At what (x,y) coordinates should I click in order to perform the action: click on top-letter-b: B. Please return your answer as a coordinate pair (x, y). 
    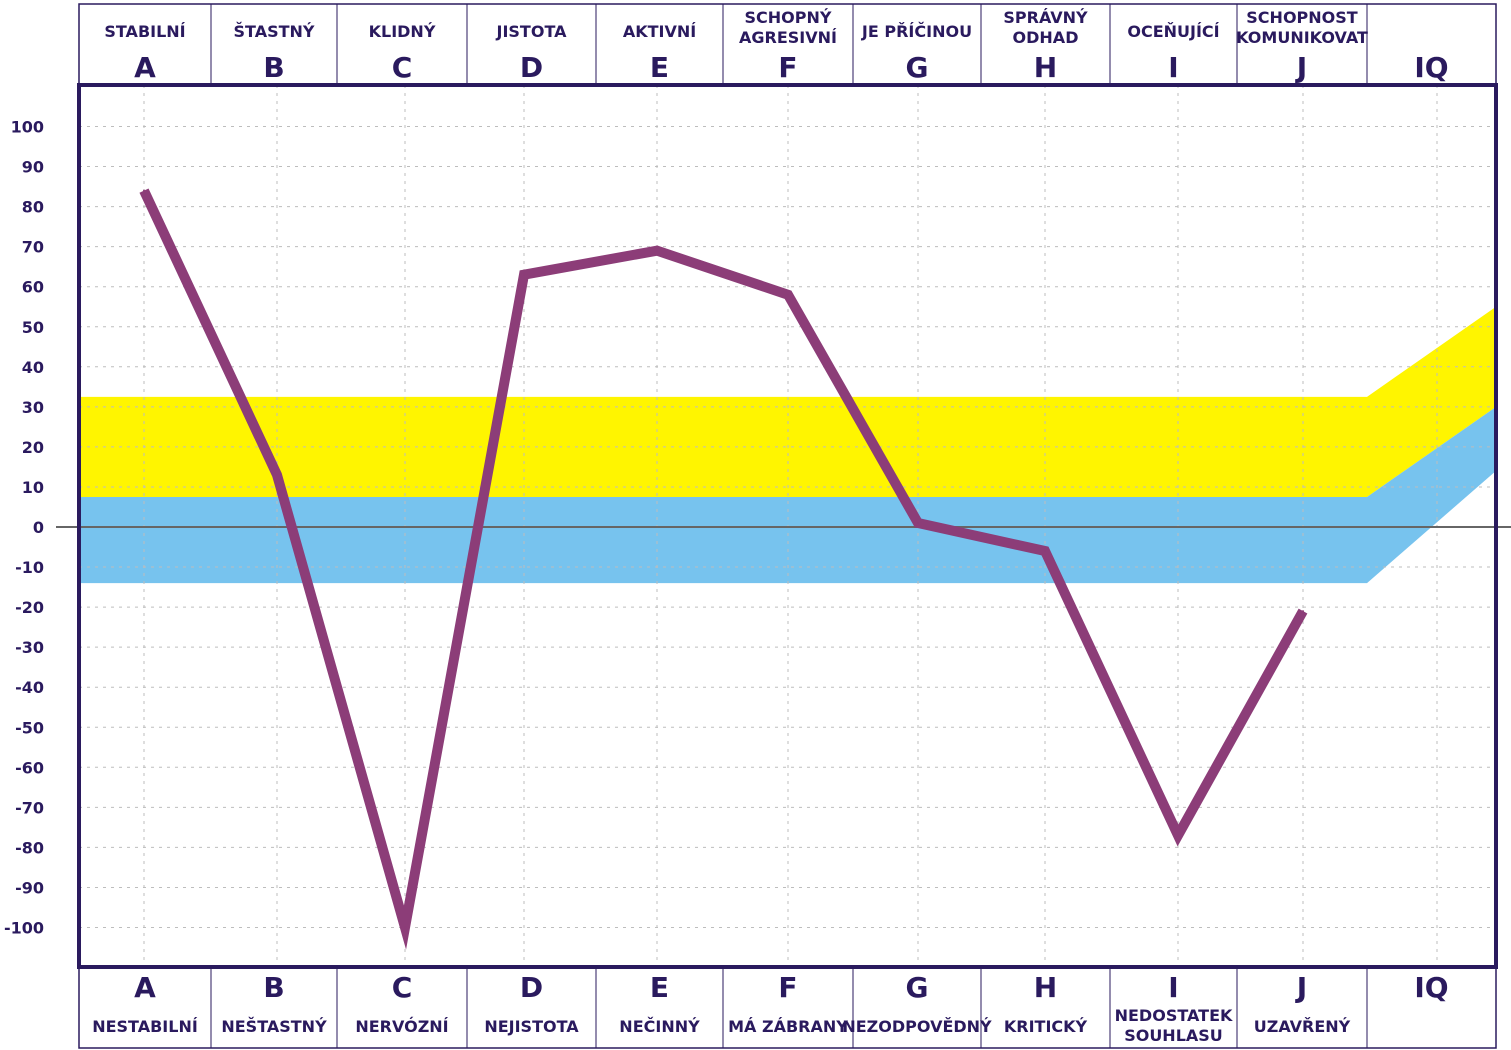
    Looking at the image, I should click on (273, 67).